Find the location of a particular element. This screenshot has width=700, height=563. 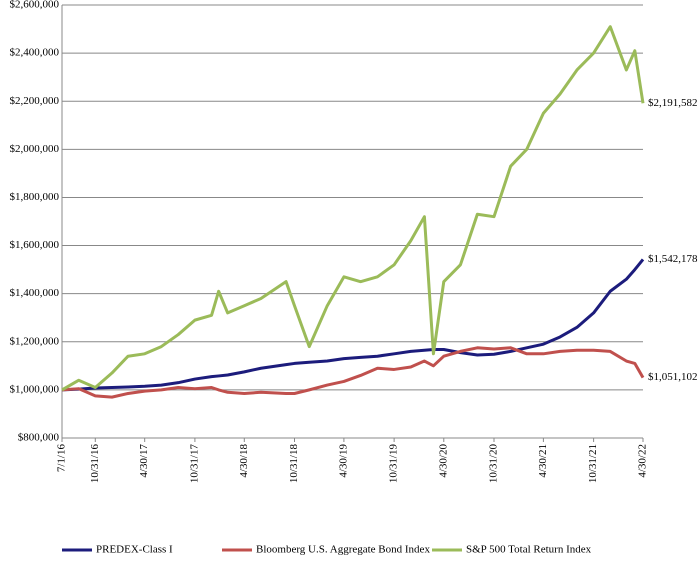

y-tick-label: $2,200,000 is located at coordinates (35, 101).